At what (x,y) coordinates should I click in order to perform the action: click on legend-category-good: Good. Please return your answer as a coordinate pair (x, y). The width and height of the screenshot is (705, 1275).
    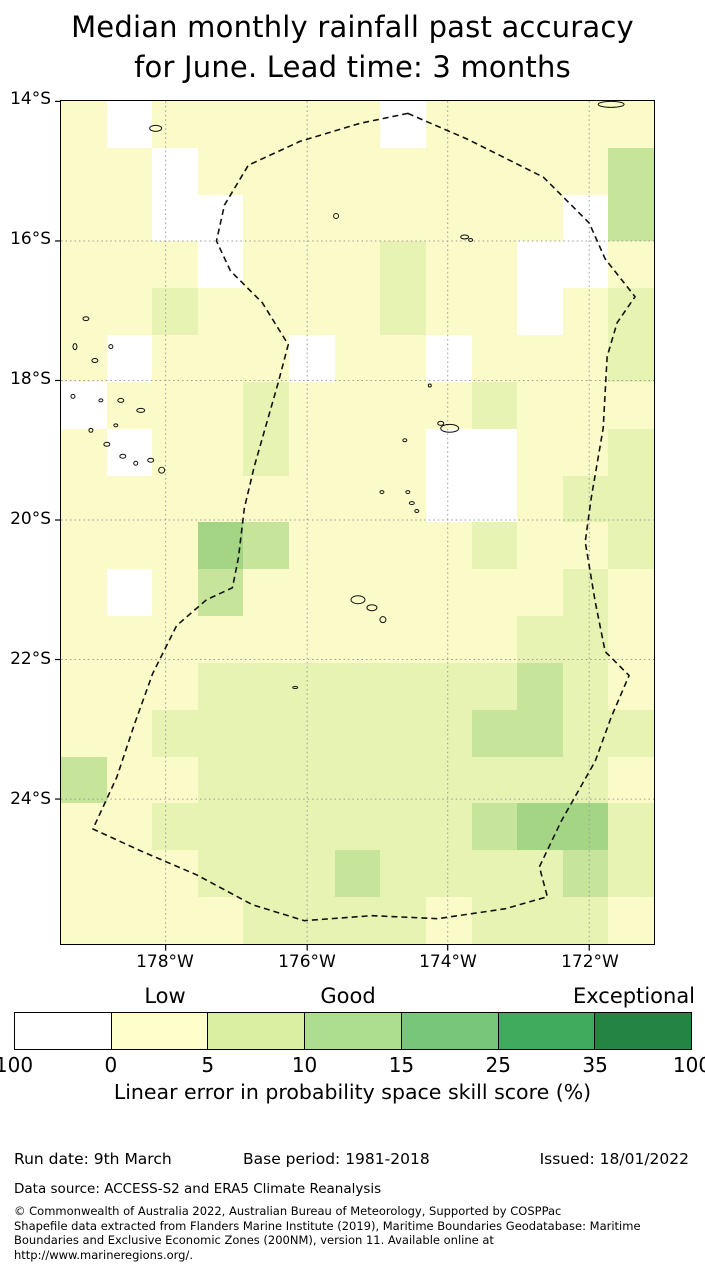
    Looking at the image, I should click on (348, 996).